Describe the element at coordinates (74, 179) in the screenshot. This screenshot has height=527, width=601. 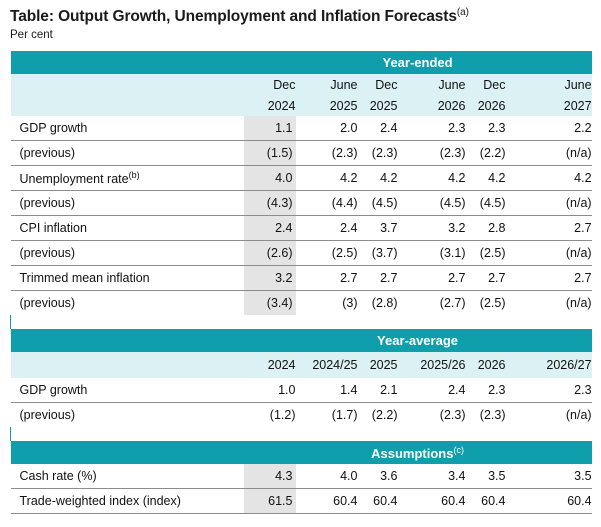
I see `row-label-text: Unemployment rate` at that location.